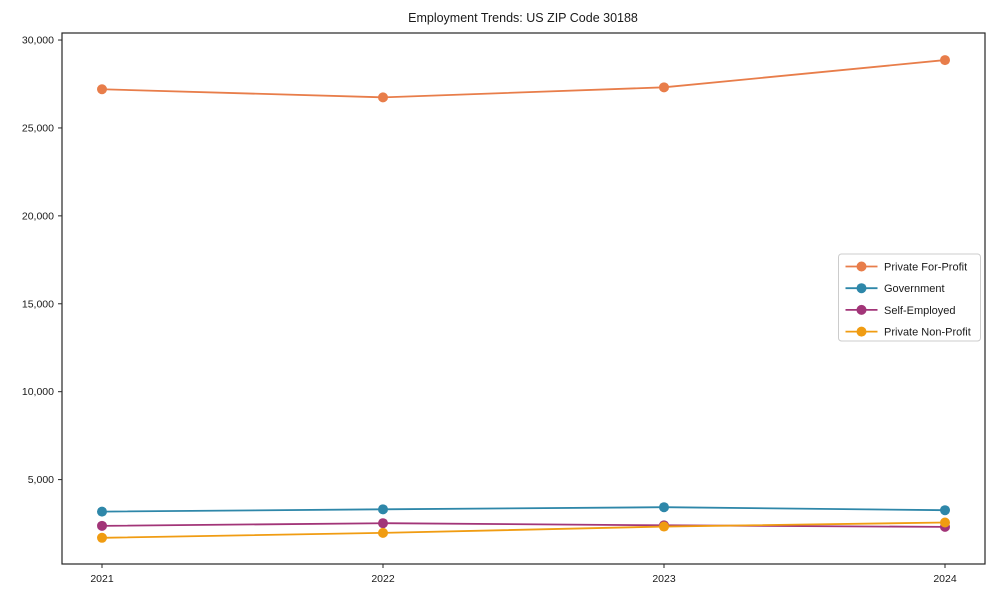  What do you see at coordinates (927, 333) in the screenshot?
I see `legend-label: Private Non-Profit` at bounding box center [927, 333].